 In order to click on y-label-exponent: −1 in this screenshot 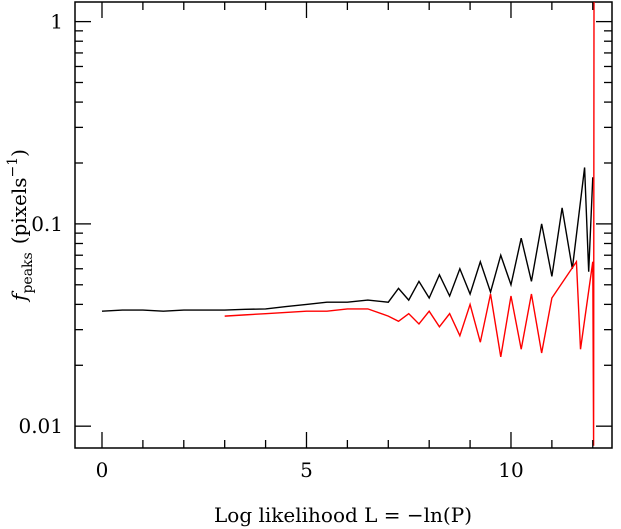, I will do `click(13, 167)`.